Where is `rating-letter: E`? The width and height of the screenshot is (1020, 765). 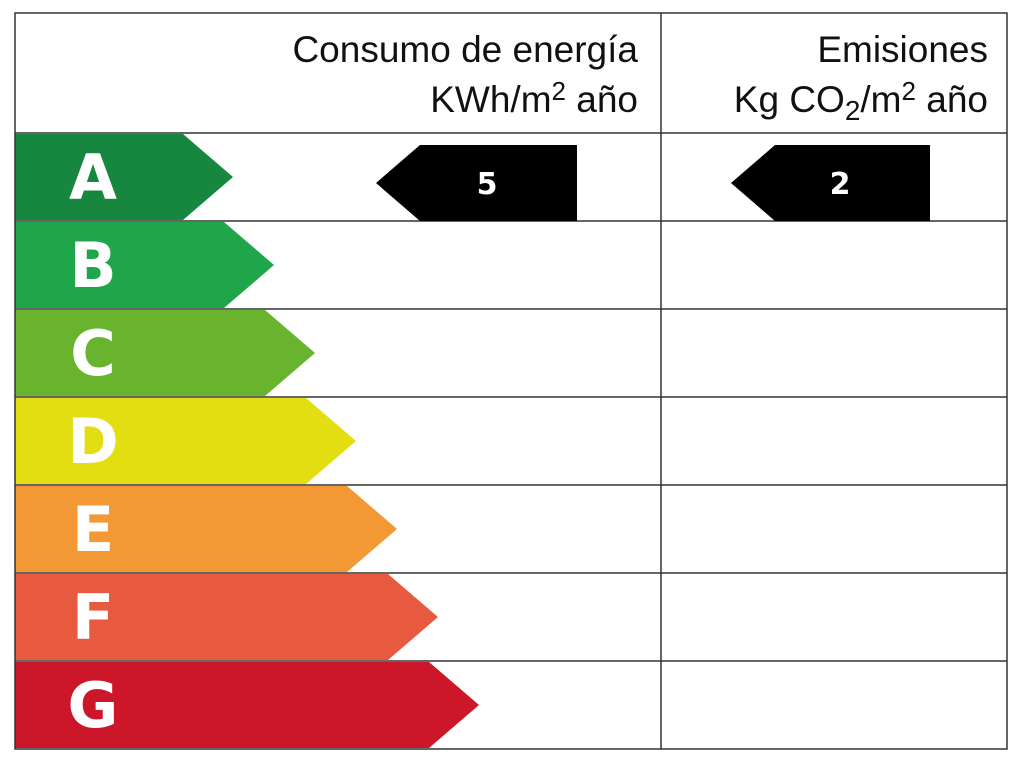 rating-letter: E is located at coordinates (93, 529).